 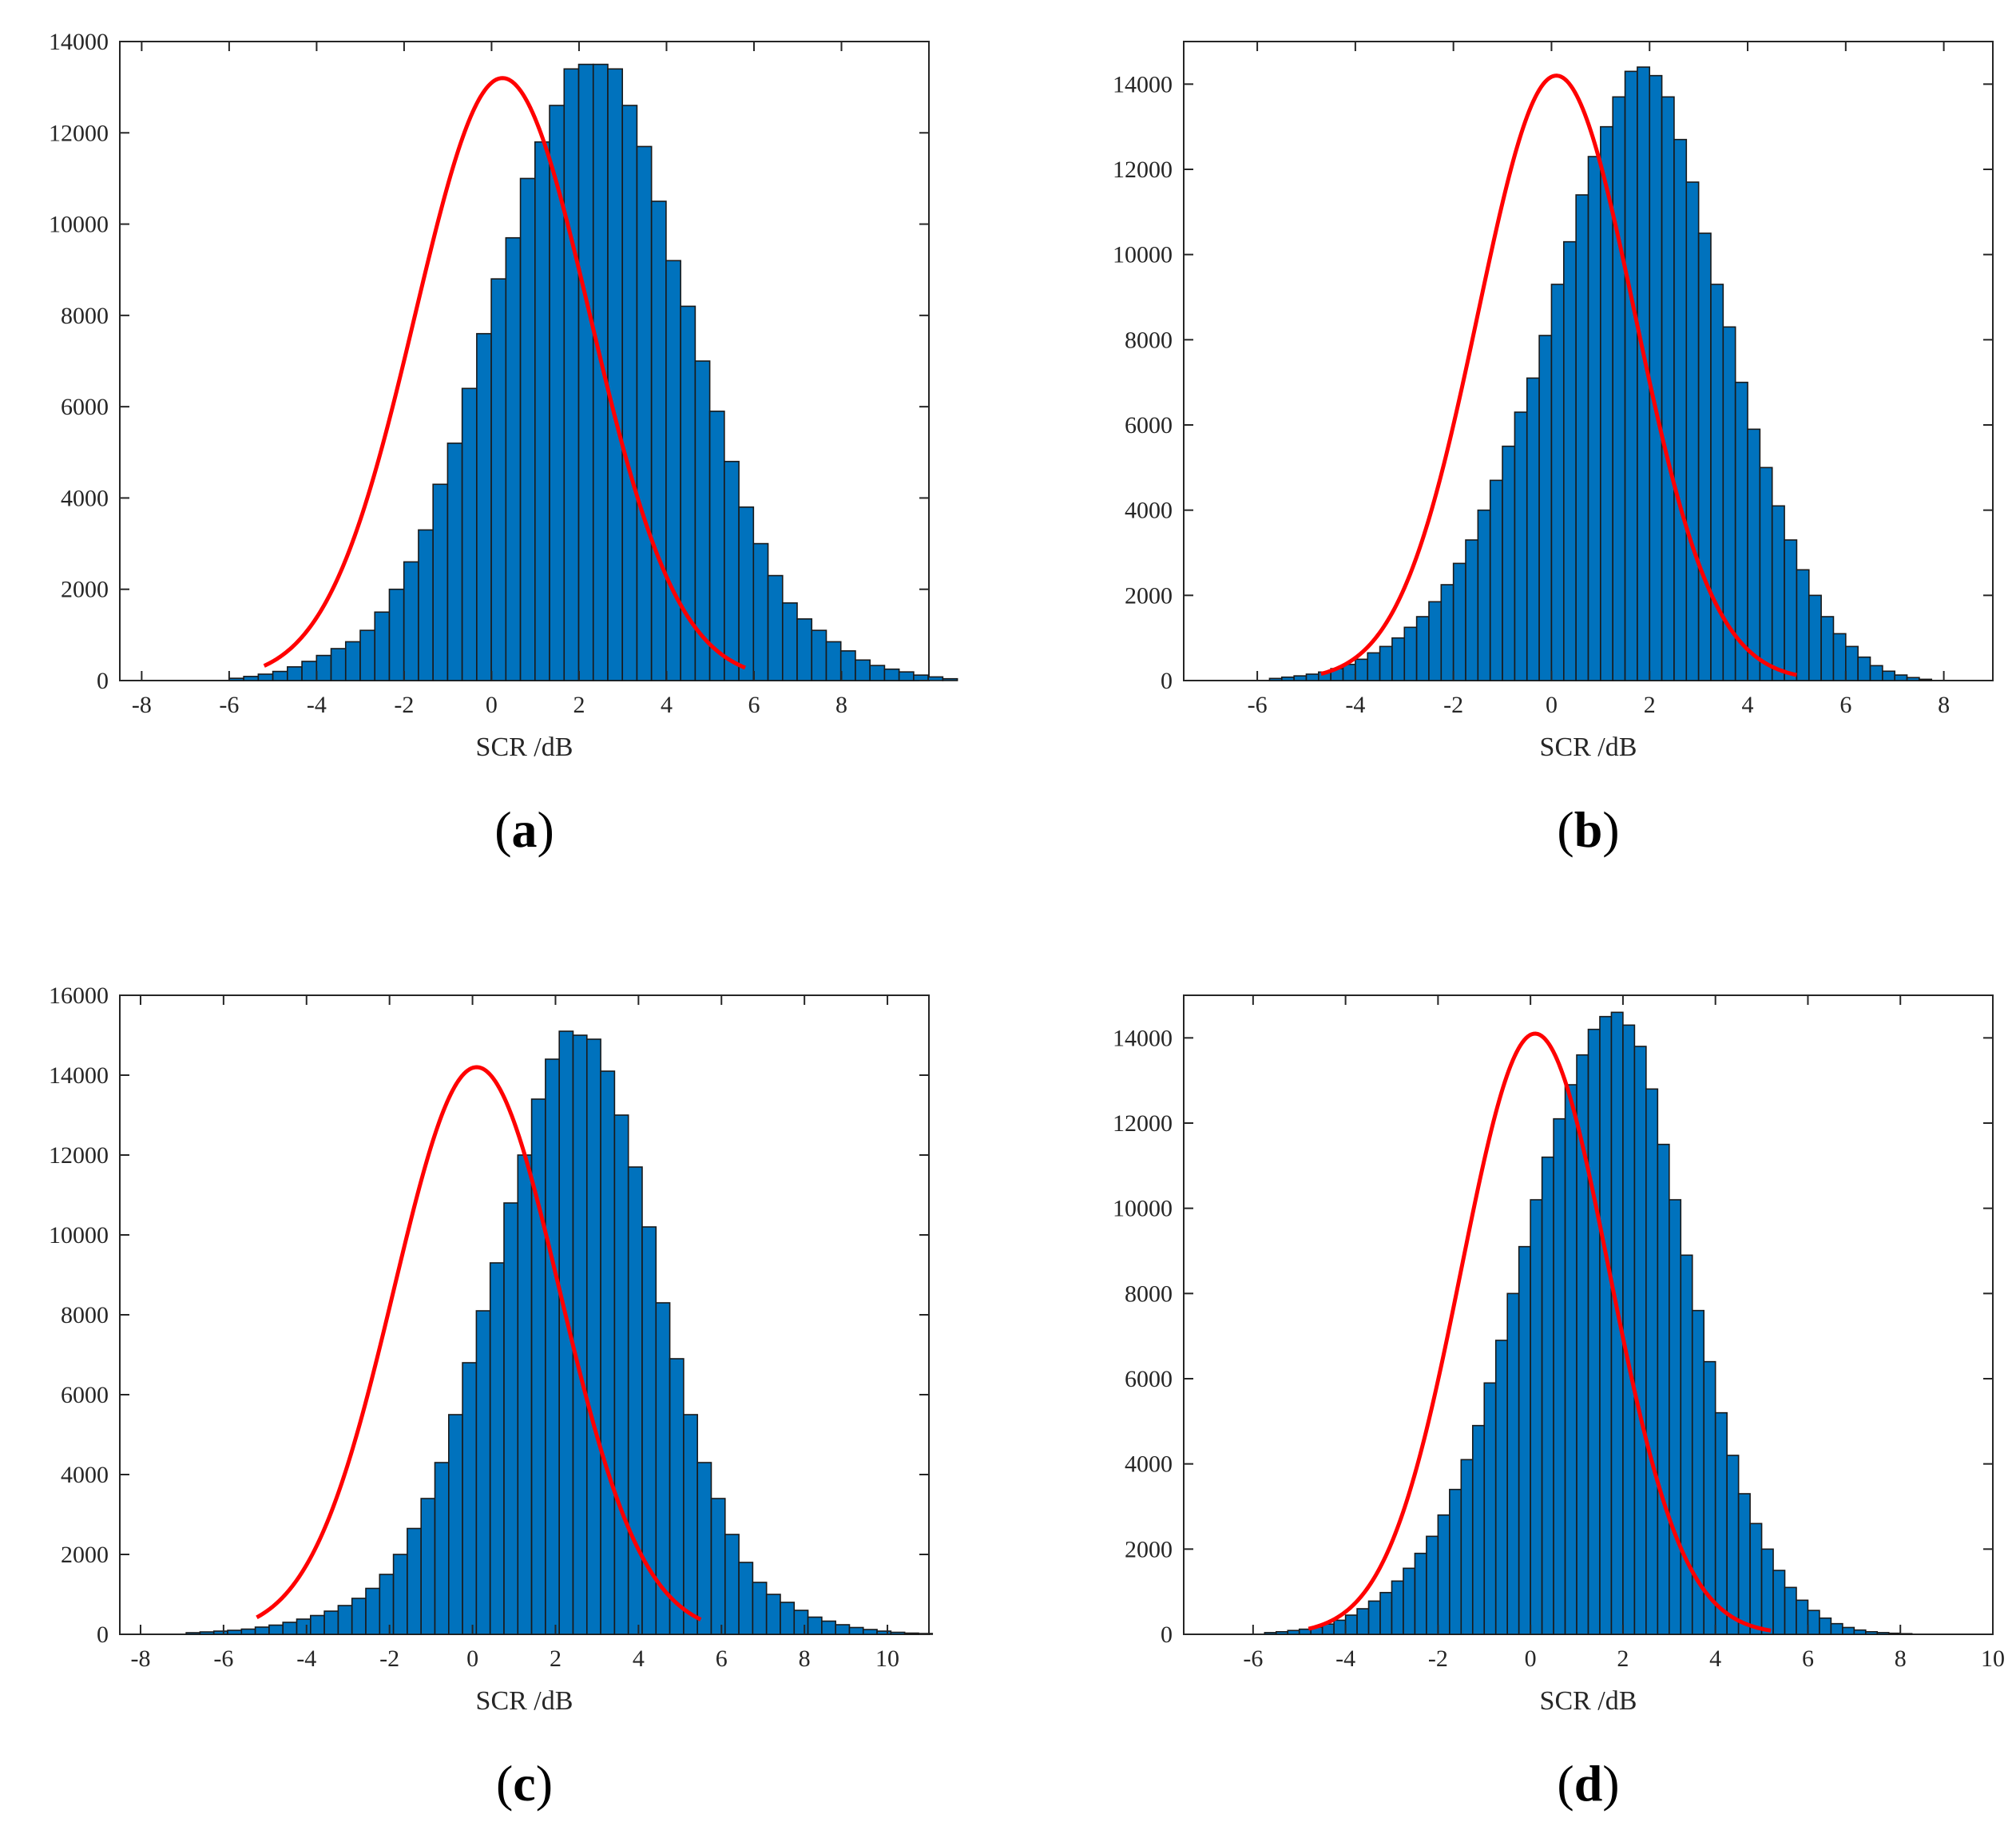 I want to click on x-tick-label: -6, so click(x=1253, y=1659).